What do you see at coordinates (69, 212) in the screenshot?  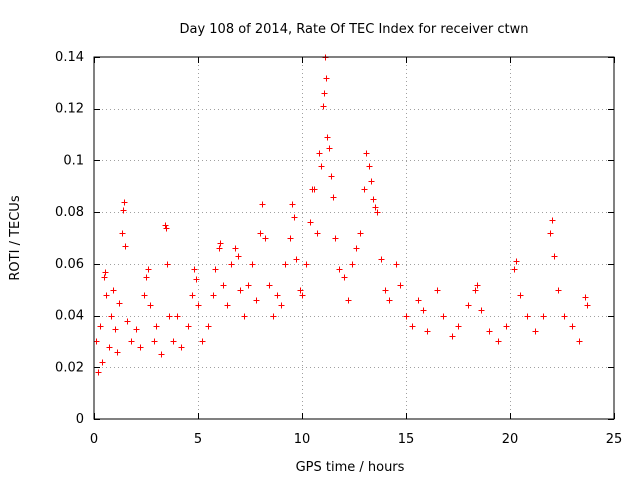 I see `y-tick-label: 0.08` at bounding box center [69, 212].